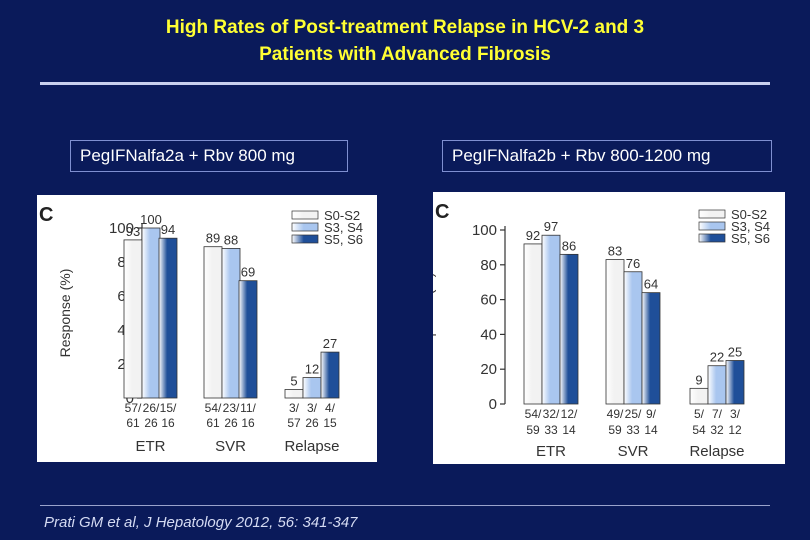 Image resolution: width=810 pixels, height=540 pixels. I want to click on bar-value-label: 64, so click(651, 284).